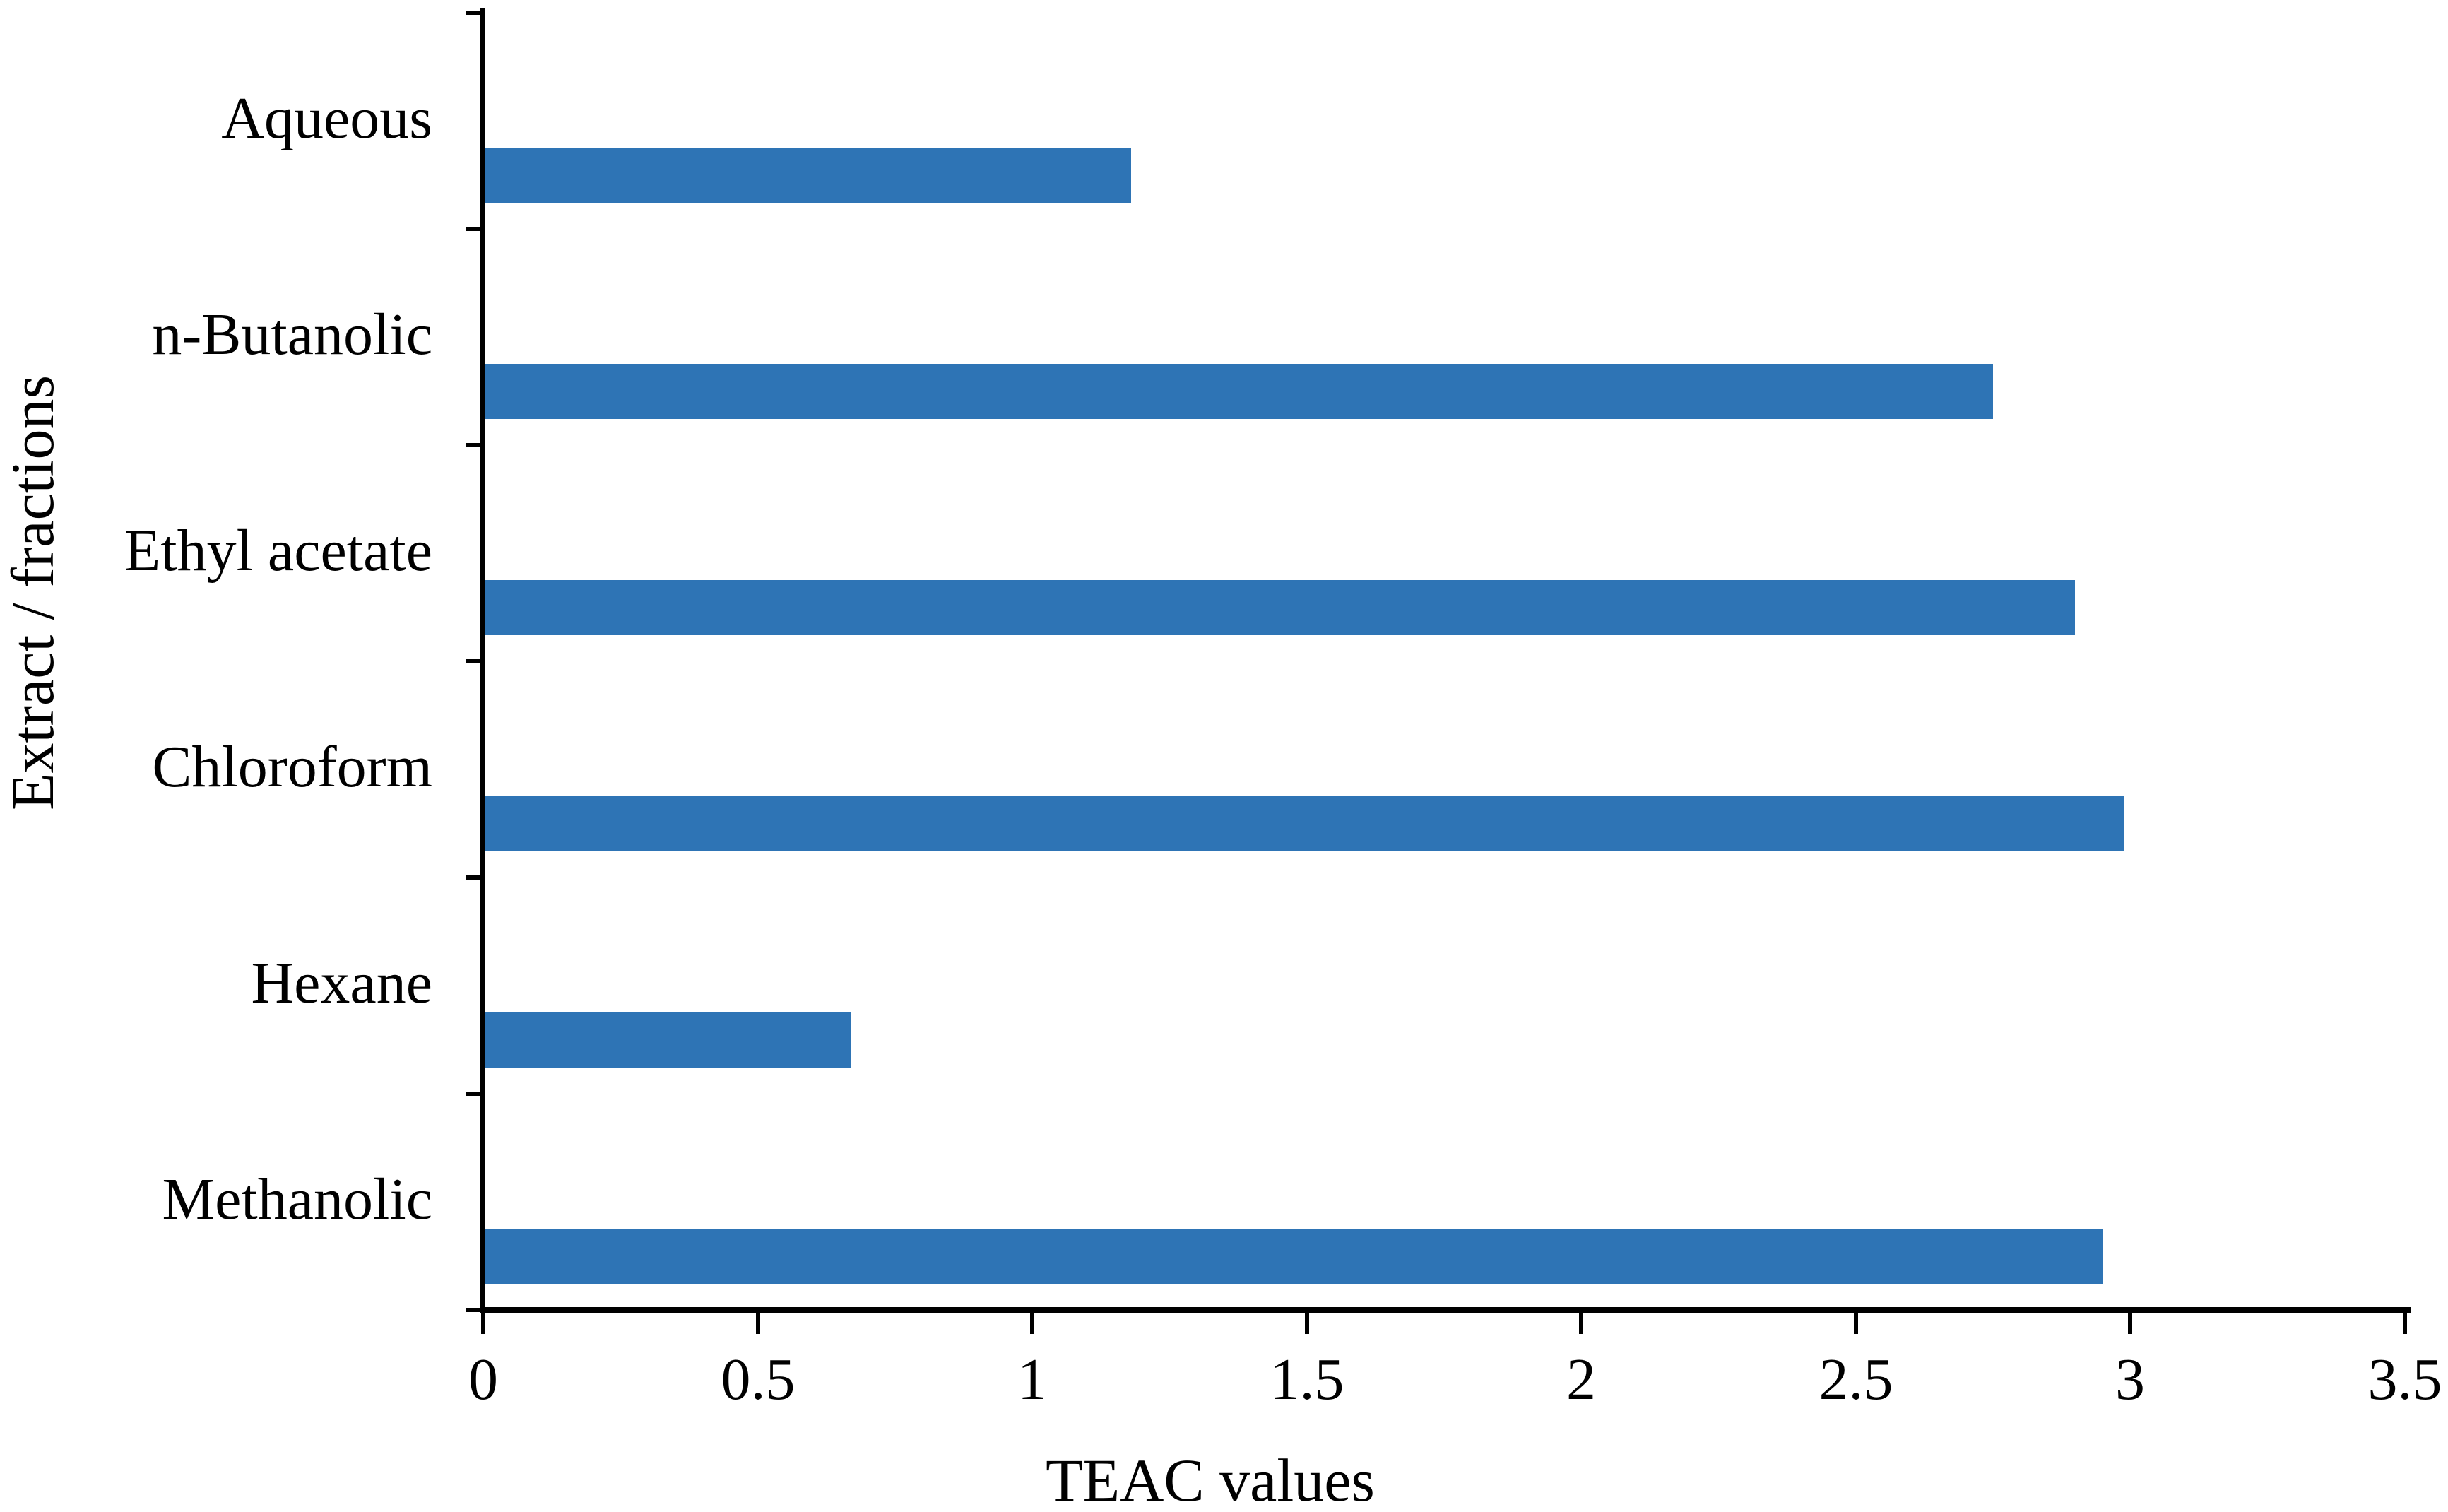 The height and width of the screenshot is (1512, 2448). What do you see at coordinates (292, 767) in the screenshot?
I see `category-label: Chloroform` at bounding box center [292, 767].